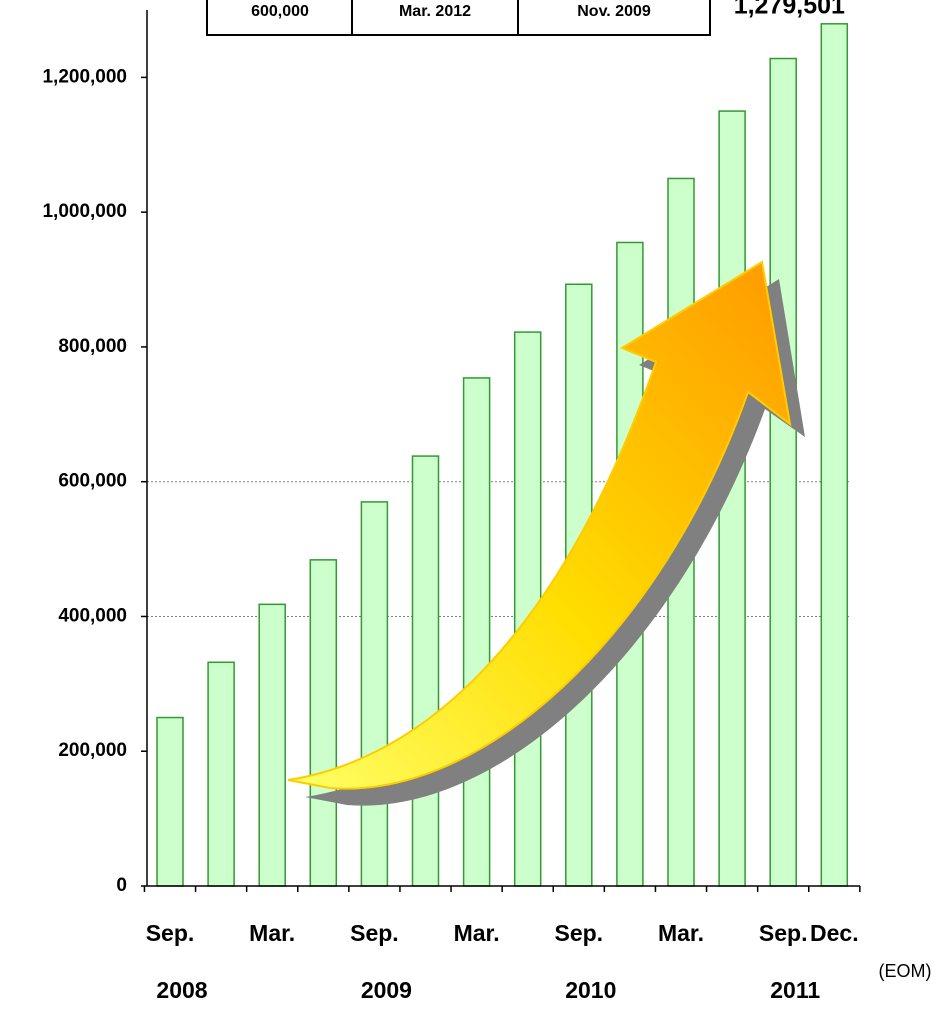 This screenshot has width=939, height=1013. What do you see at coordinates (280, 11) in the screenshot?
I see `table-cell: 600,000` at bounding box center [280, 11].